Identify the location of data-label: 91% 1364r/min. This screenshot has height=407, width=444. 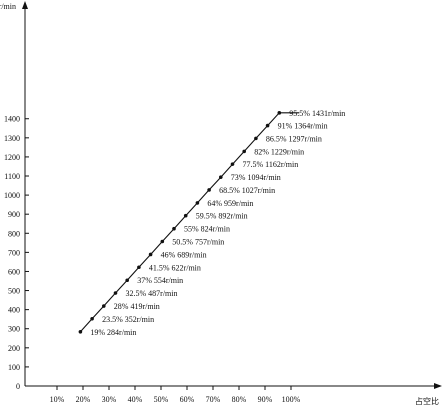
(303, 126).